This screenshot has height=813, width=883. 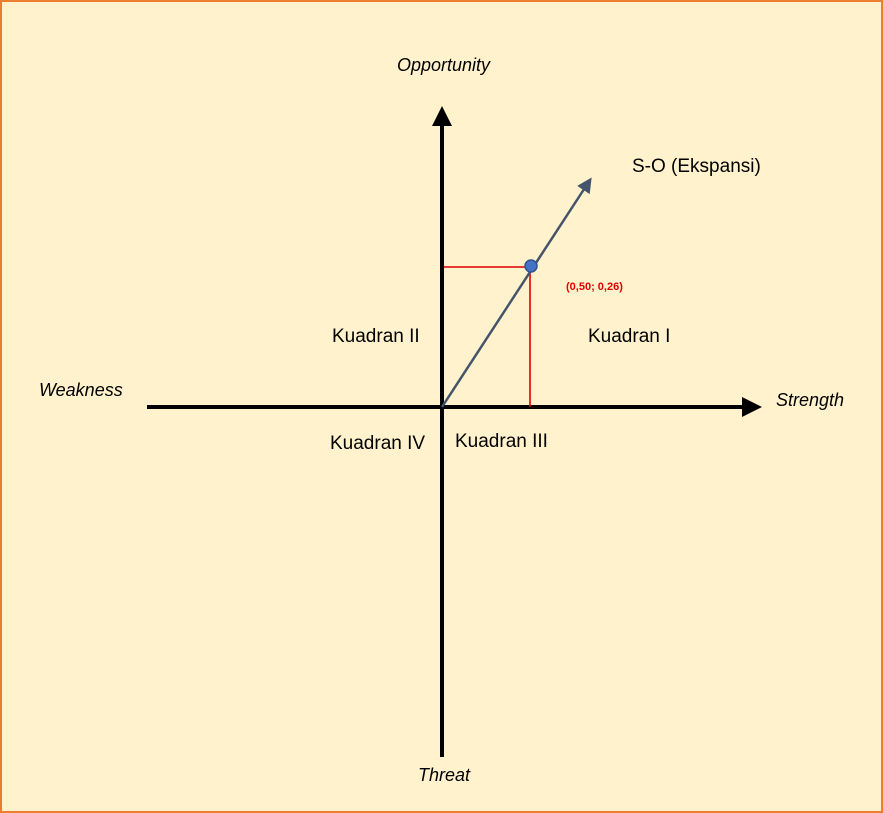 I want to click on axis-label-opportunity: Opportunity, so click(x=444, y=65).